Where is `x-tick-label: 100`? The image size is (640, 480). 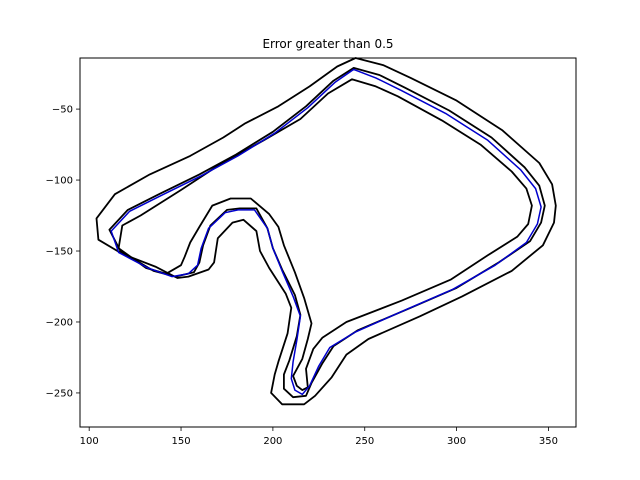 x-tick-label: 100 is located at coordinates (89, 441).